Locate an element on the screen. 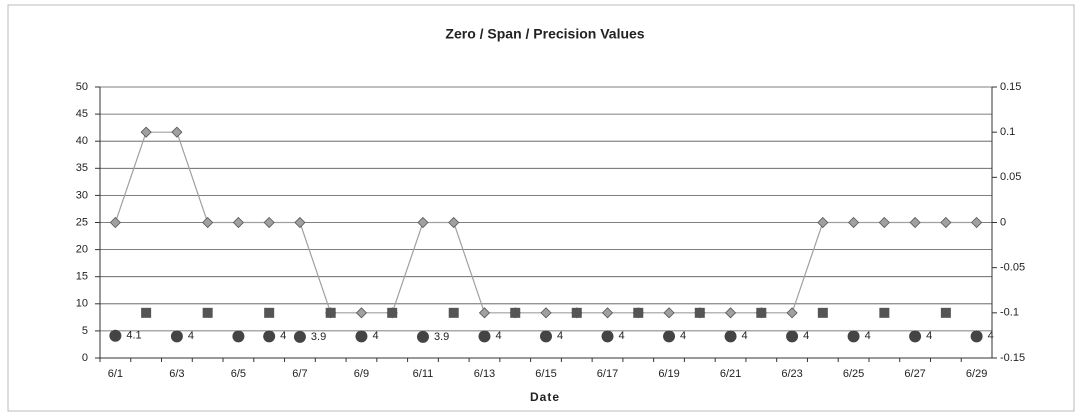  y-tick-label: 30 is located at coordinates (82, 195).